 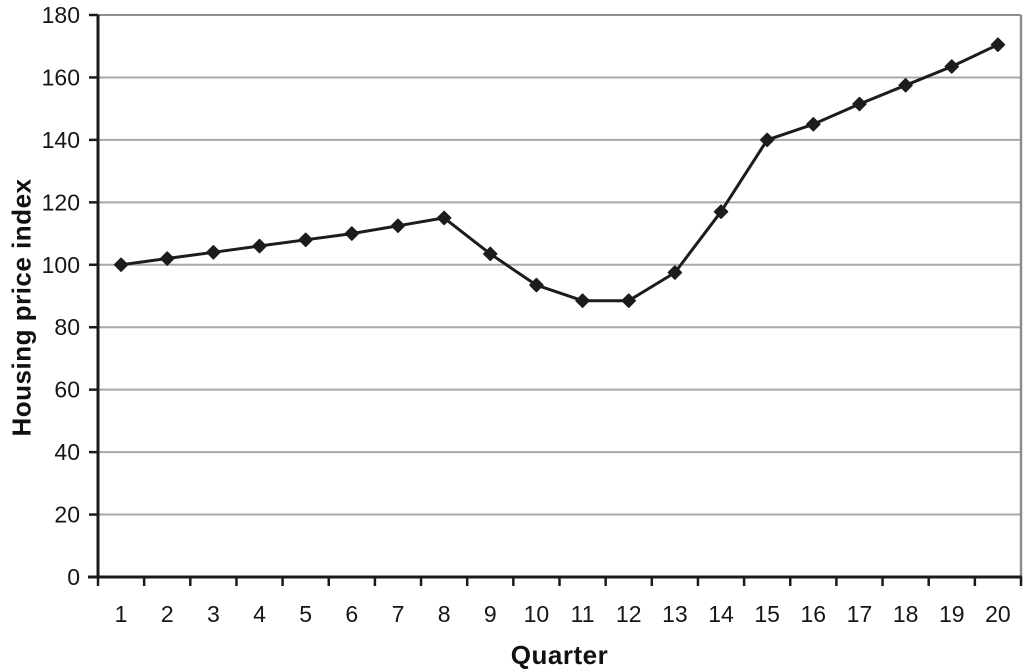 I want to click on x-tick-label: 17, so click(x=860, y=614).